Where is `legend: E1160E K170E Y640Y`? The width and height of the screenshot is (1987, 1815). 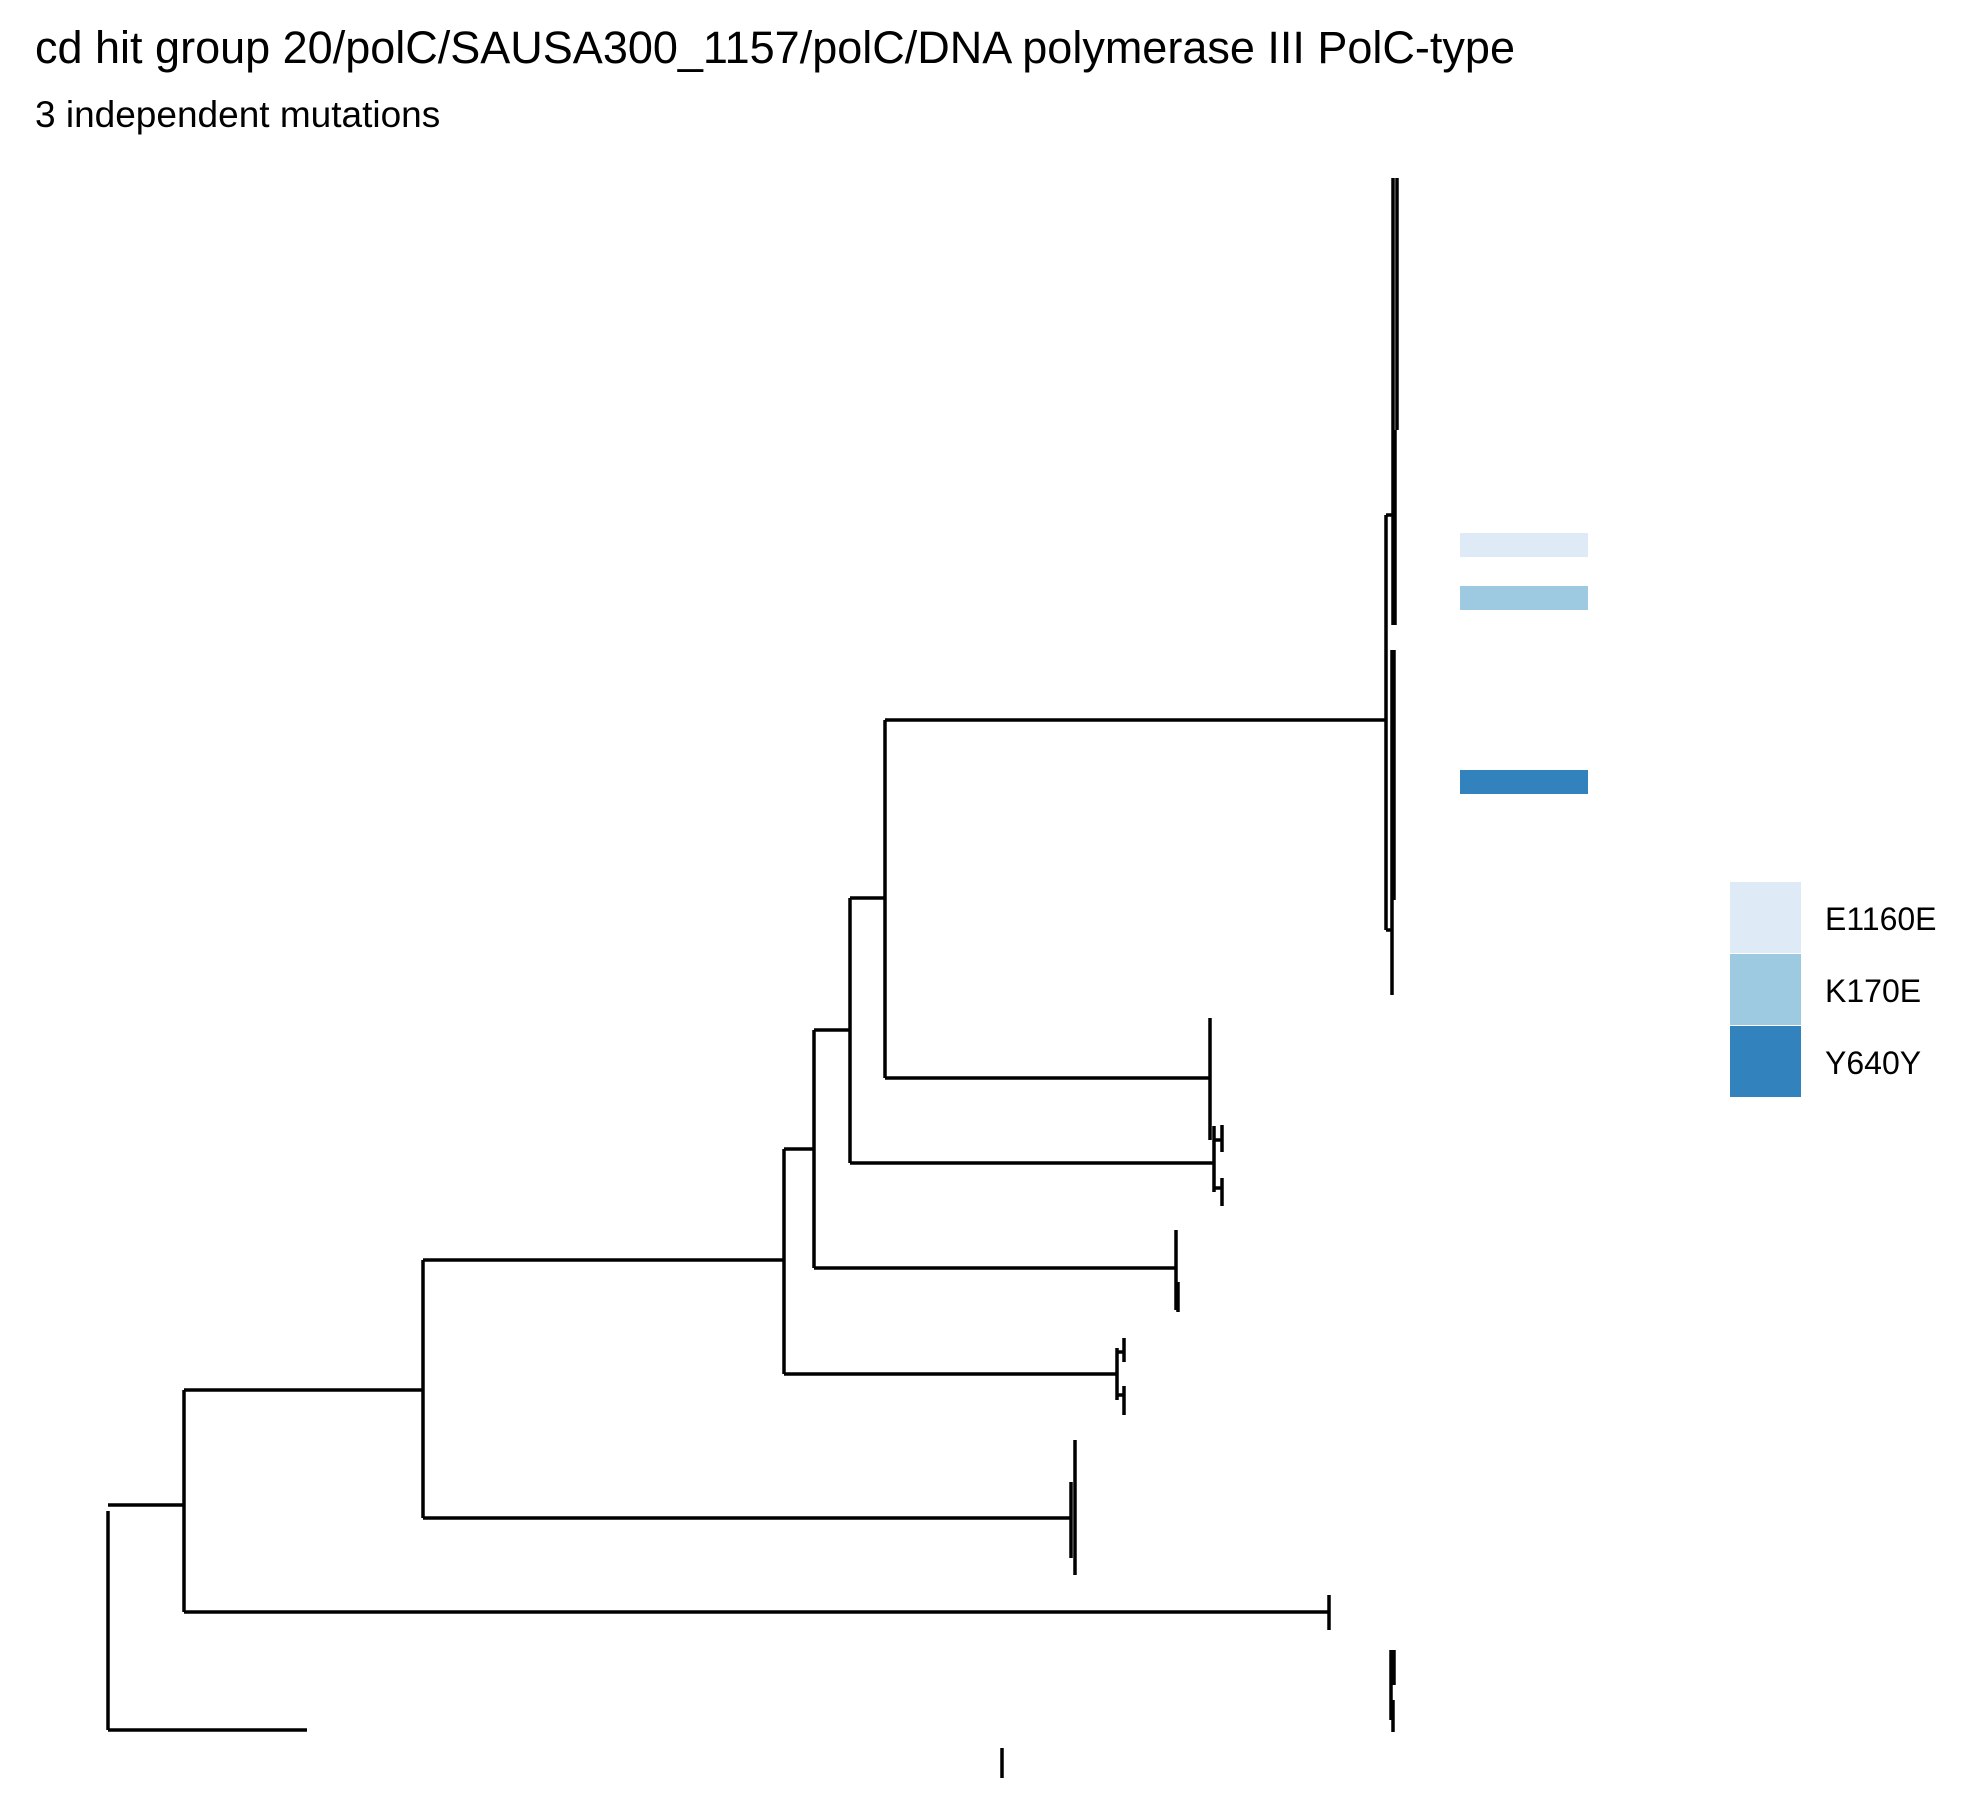 legend: E1160E K170E Y640Y is located at coordinates (1833, 989).